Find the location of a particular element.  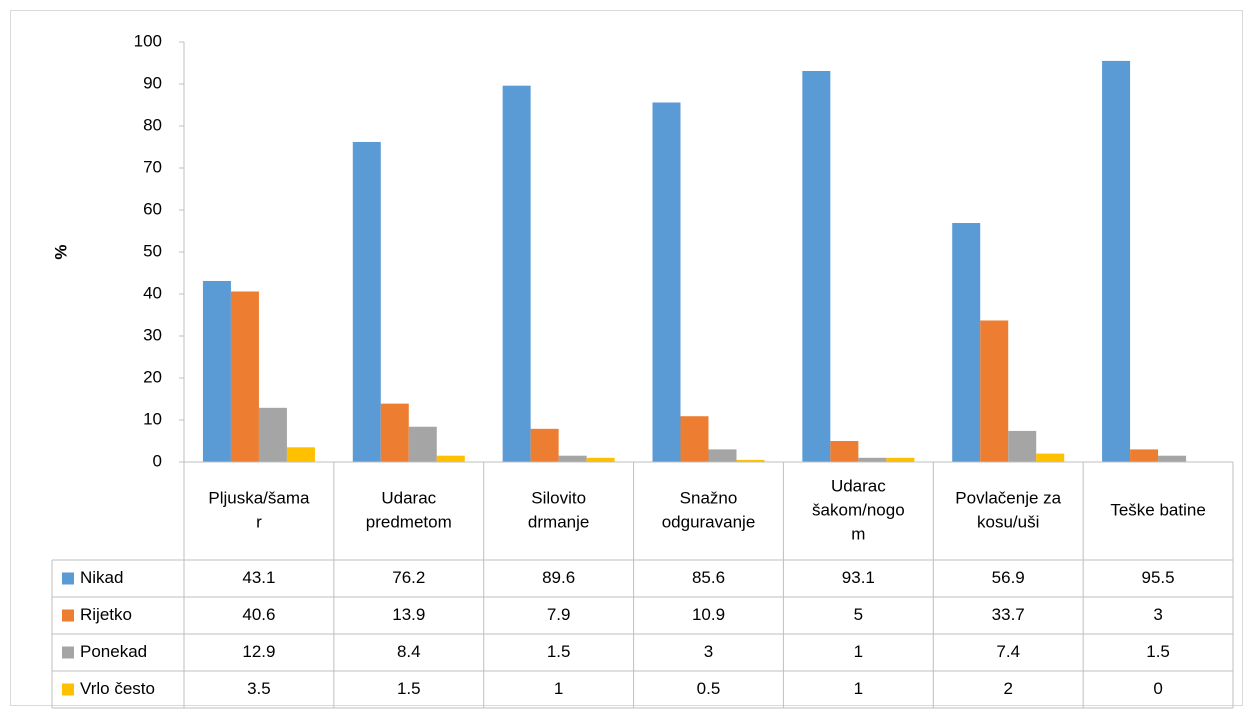

legend-swatch-rijetko is located at coordinates (68, 615).